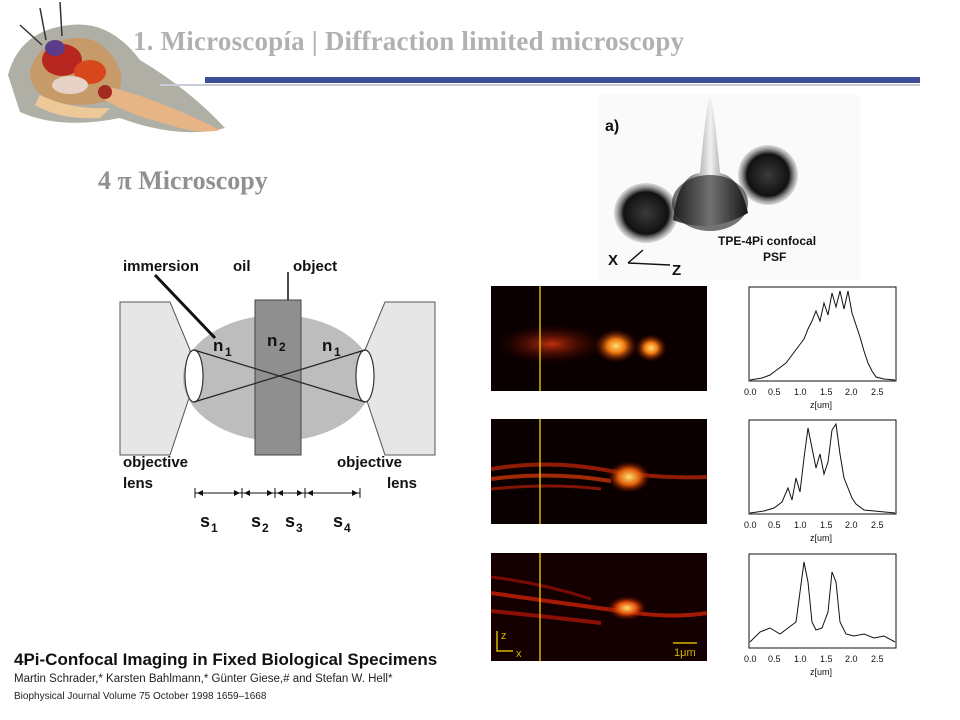 The image size is (960, 720). I want to click on profile-plot-3: 0.0 0.5 1.0 1.5 2.0 2.5 z[um], so click(822, 617).